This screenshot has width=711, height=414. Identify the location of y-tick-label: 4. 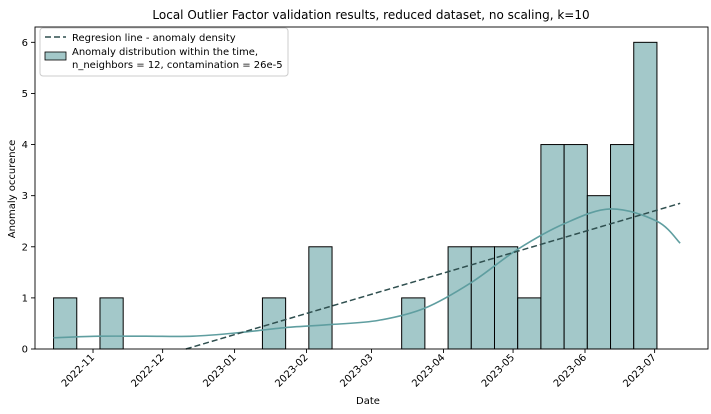
(25, 145).